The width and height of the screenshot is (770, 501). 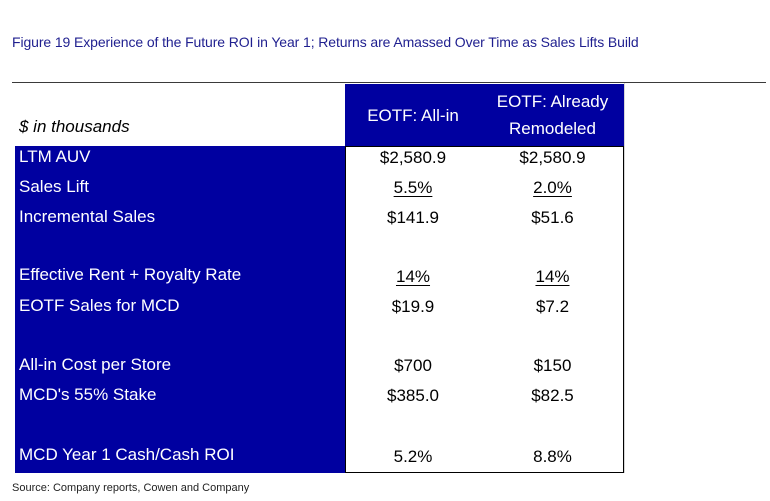 What do you see at coordinates (74, 126) in the screenshot?
I see `unit-label: $ in thousands` at bounding box center [74, 126].